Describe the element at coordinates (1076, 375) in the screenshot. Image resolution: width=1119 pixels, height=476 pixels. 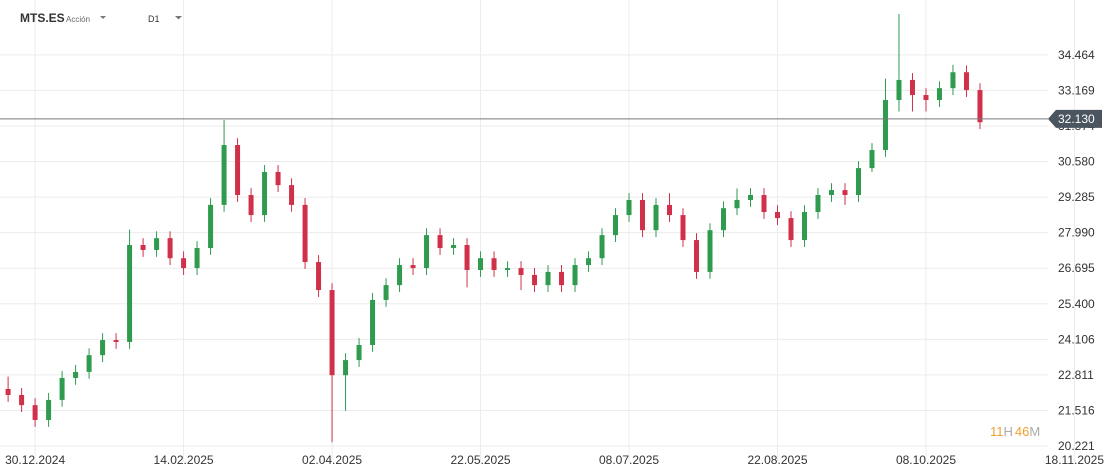
I see `y-tick-label: 22.811` at that location.